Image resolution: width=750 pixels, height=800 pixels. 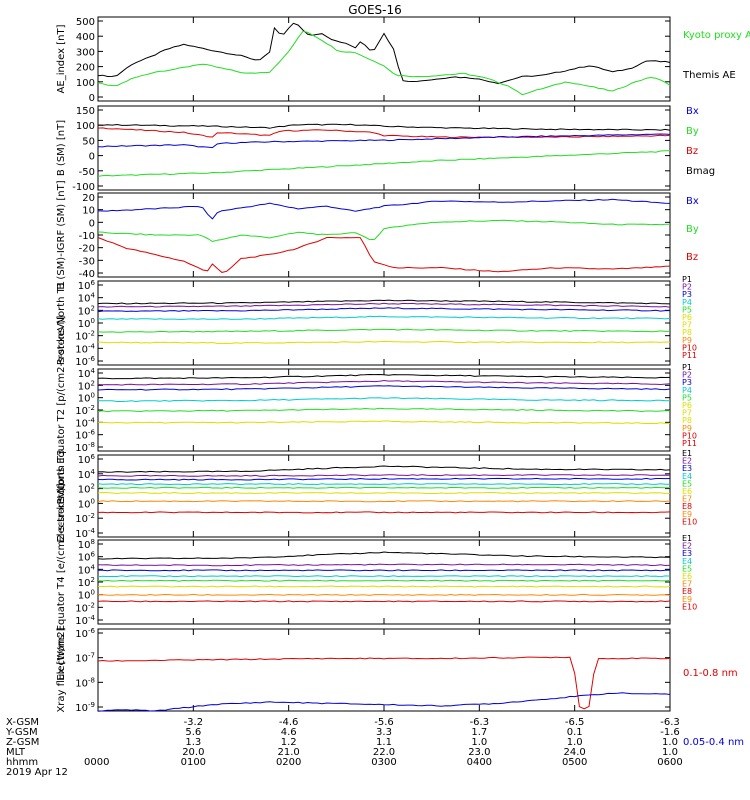 I want to click on series-line-e4, so click(x=384, y=576).